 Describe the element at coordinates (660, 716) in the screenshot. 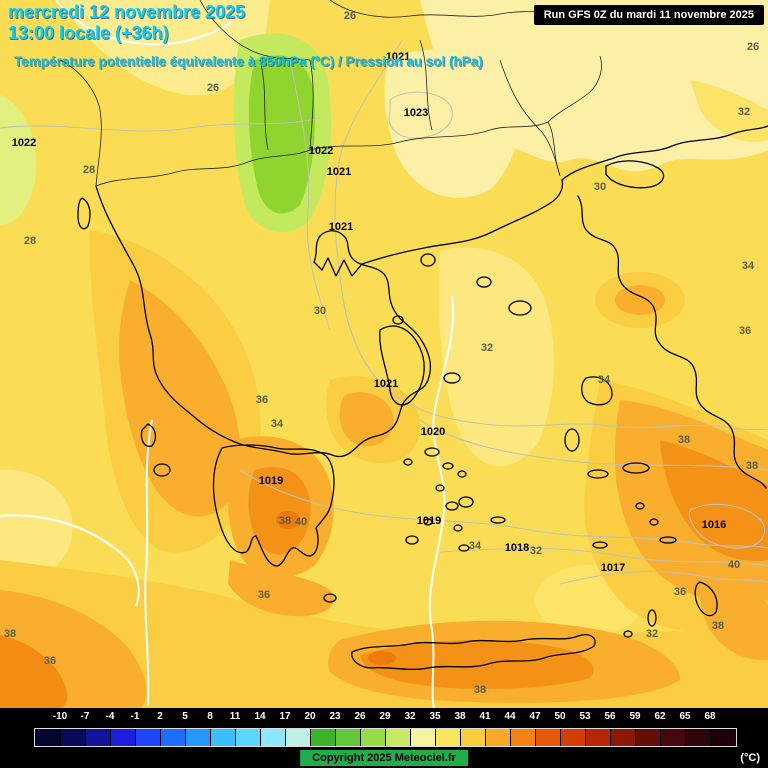

I see `colorbar-tick: 62` at that location.